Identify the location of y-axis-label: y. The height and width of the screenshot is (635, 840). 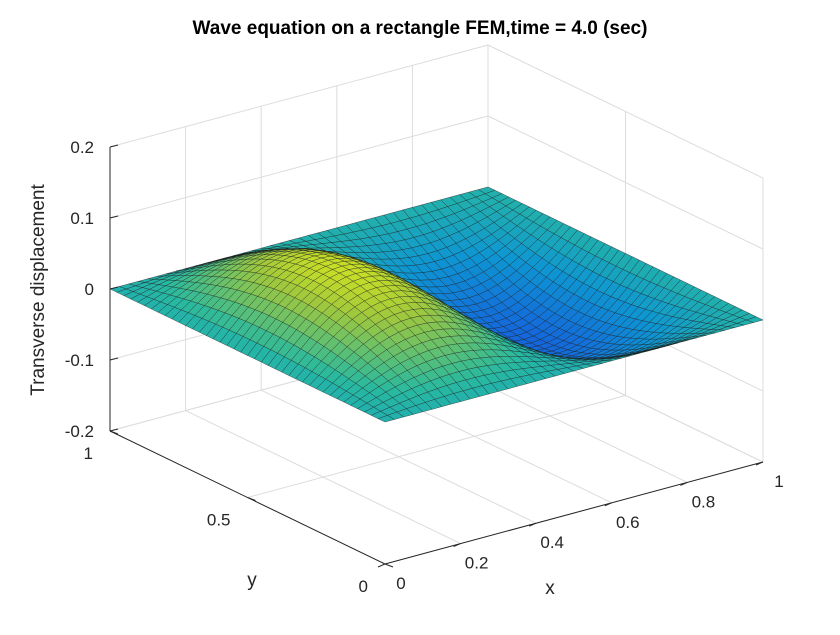
(252, 580).